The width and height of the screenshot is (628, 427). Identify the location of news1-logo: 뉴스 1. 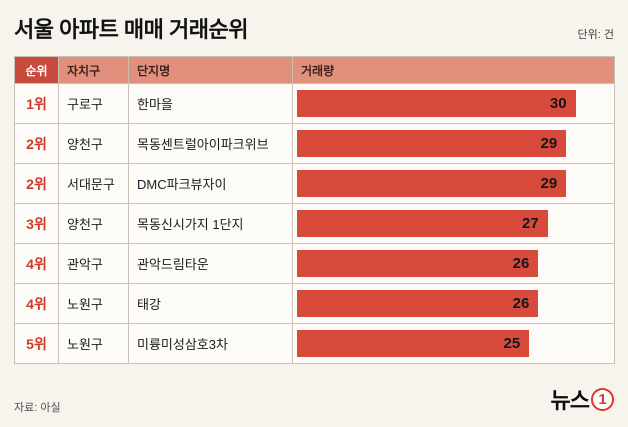
(582, 399).